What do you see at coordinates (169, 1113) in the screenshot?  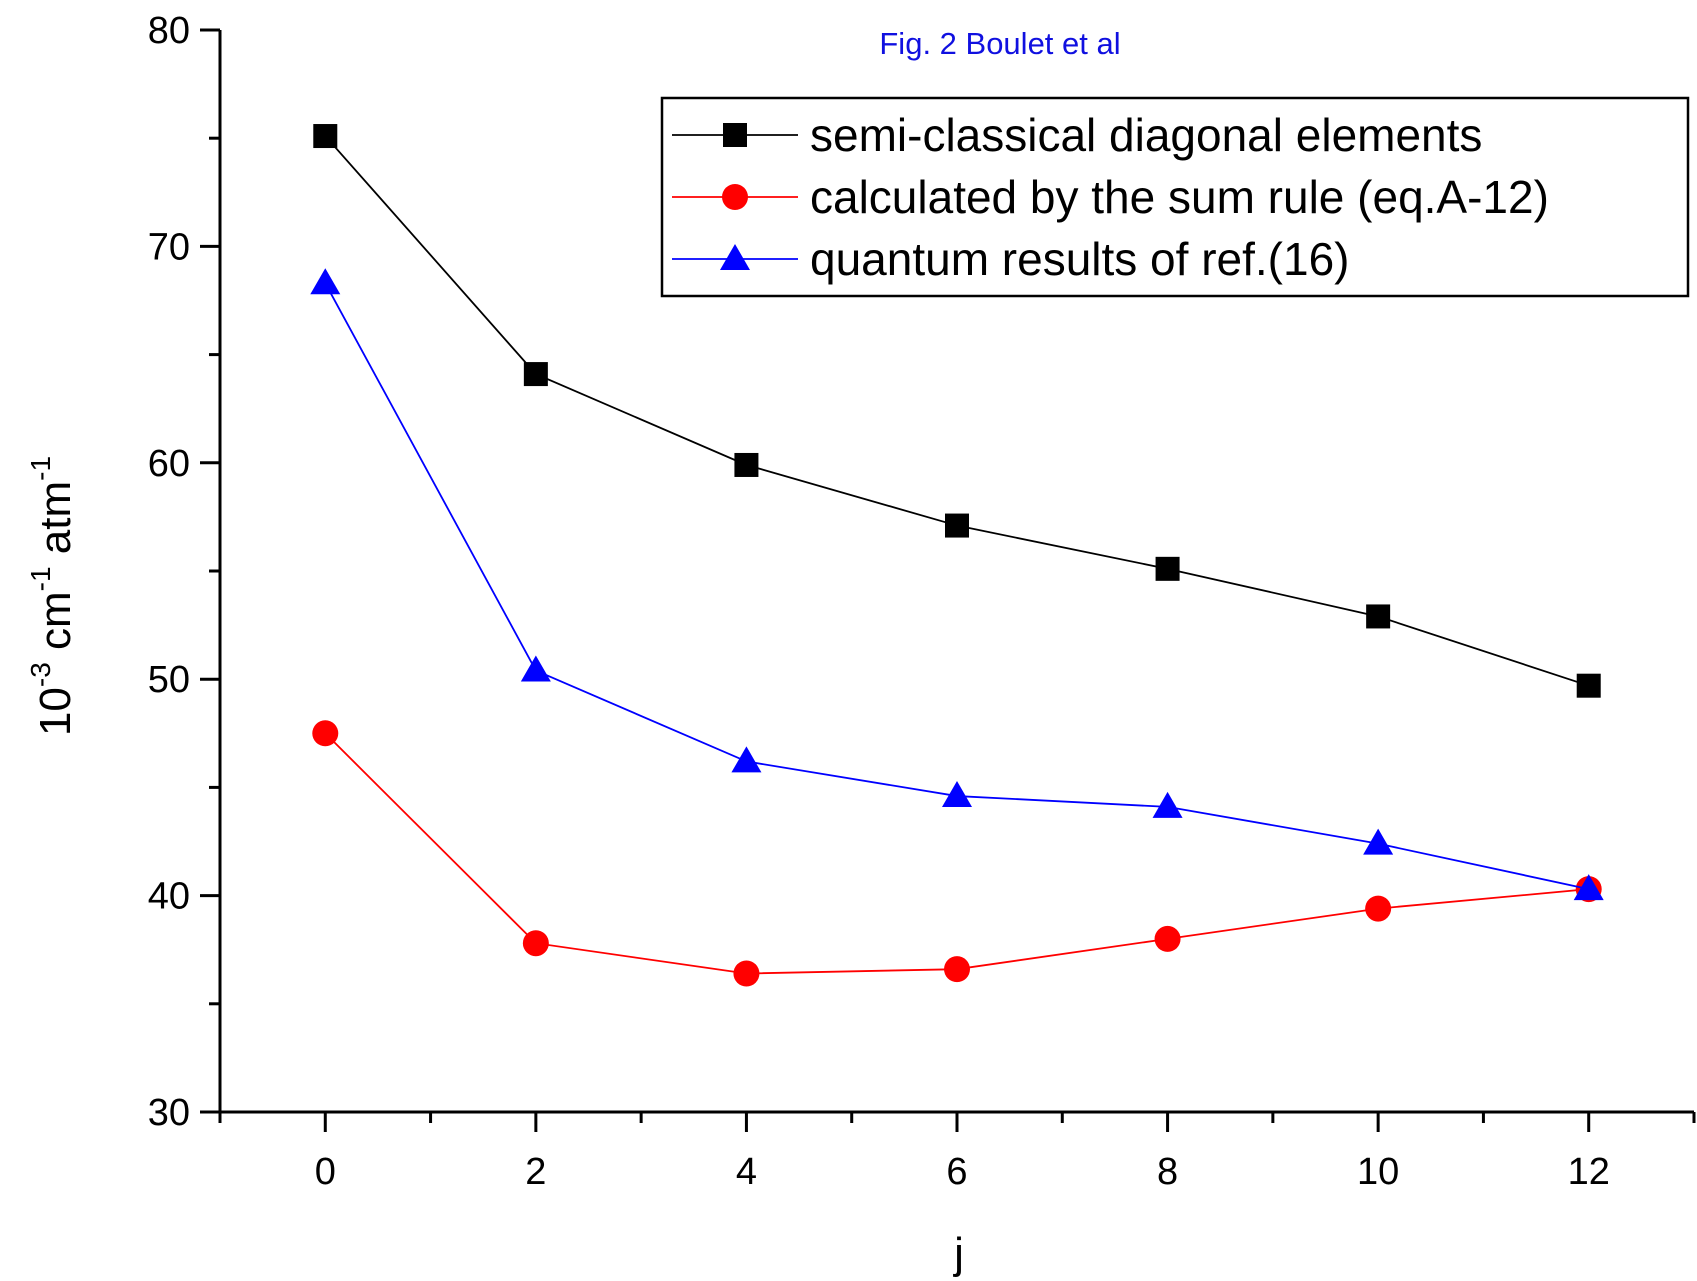 I see `y-tick-label: 30` at bounding box center [169, 1113].